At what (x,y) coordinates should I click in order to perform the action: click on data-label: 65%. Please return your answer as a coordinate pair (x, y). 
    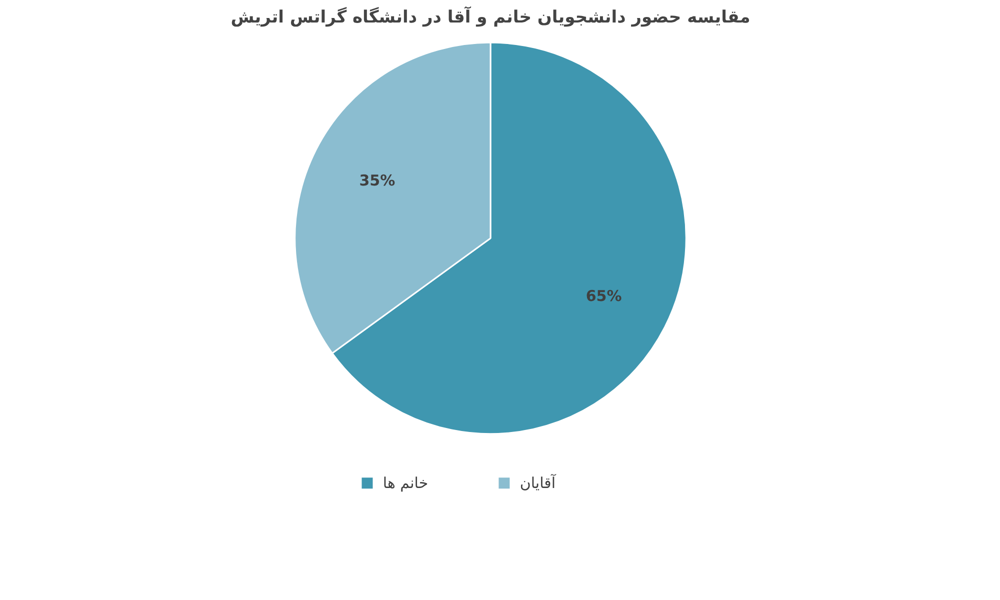
    Looking at the image, I should click on (604, 296).